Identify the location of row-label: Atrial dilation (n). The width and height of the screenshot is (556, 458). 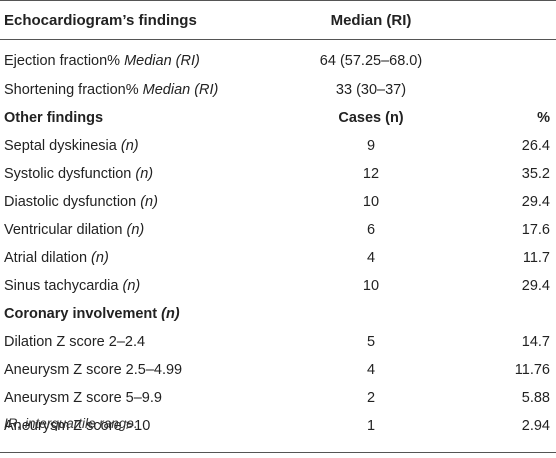
(56, 258).